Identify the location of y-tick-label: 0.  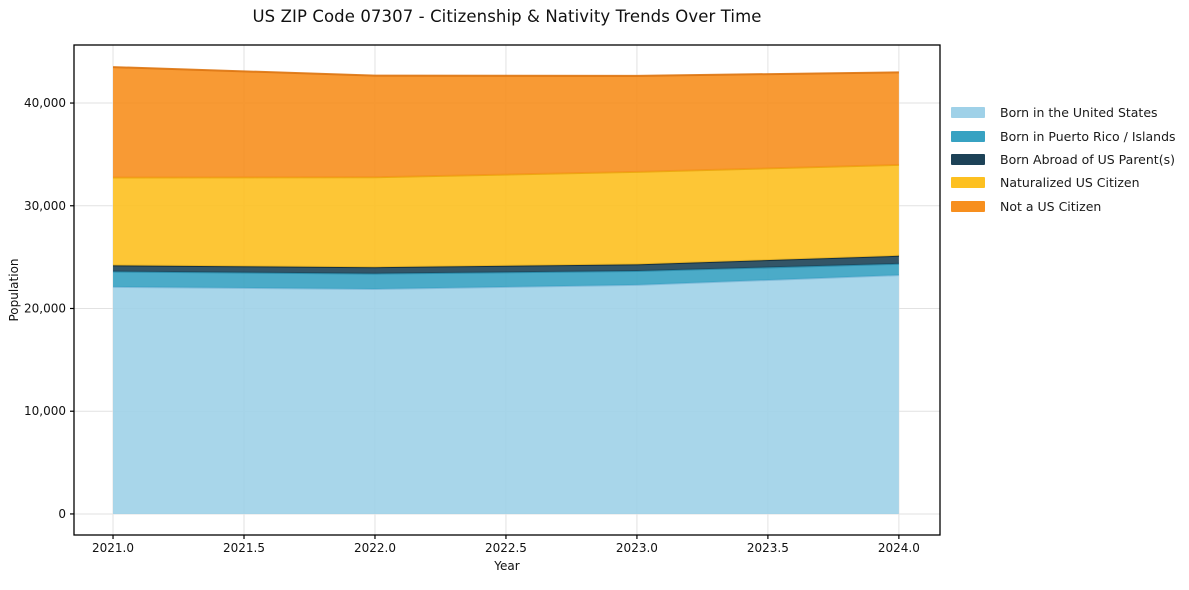
(62, 514).